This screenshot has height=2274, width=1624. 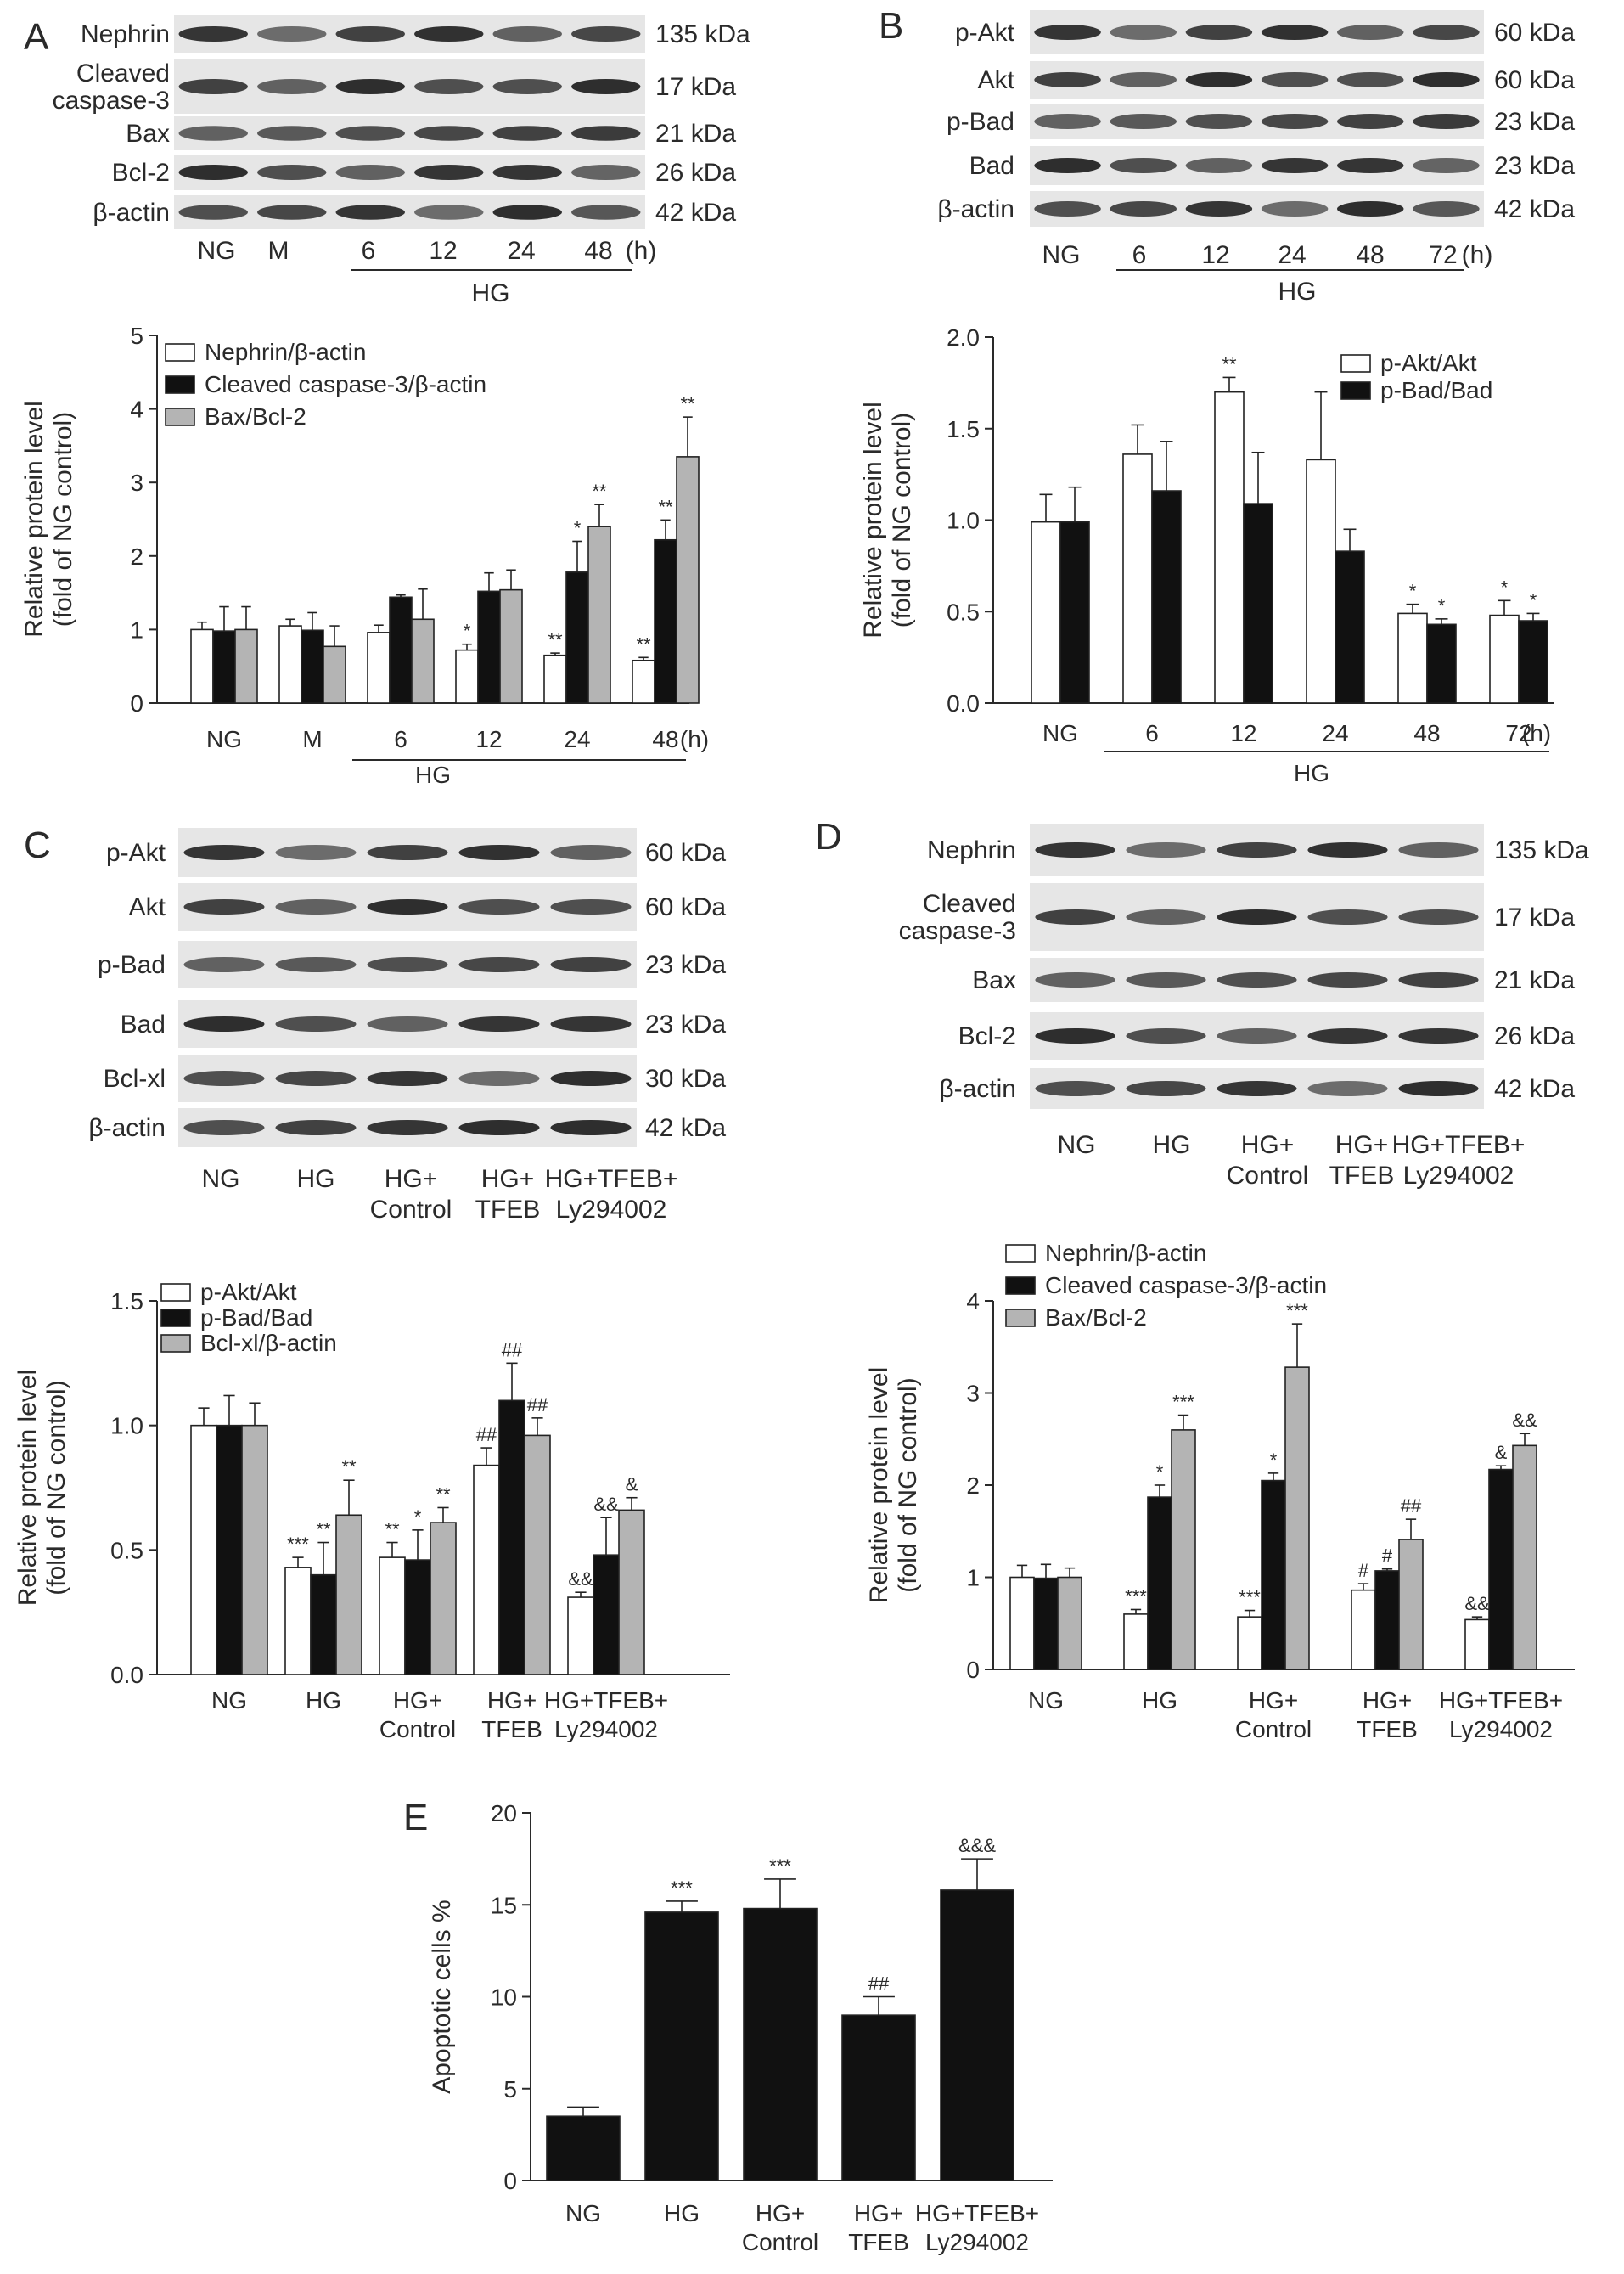 What do you see at coordinates (964, 521) in the screenshot?
I see `y-tick-label: 1.0` at bounding box center [964, 521].